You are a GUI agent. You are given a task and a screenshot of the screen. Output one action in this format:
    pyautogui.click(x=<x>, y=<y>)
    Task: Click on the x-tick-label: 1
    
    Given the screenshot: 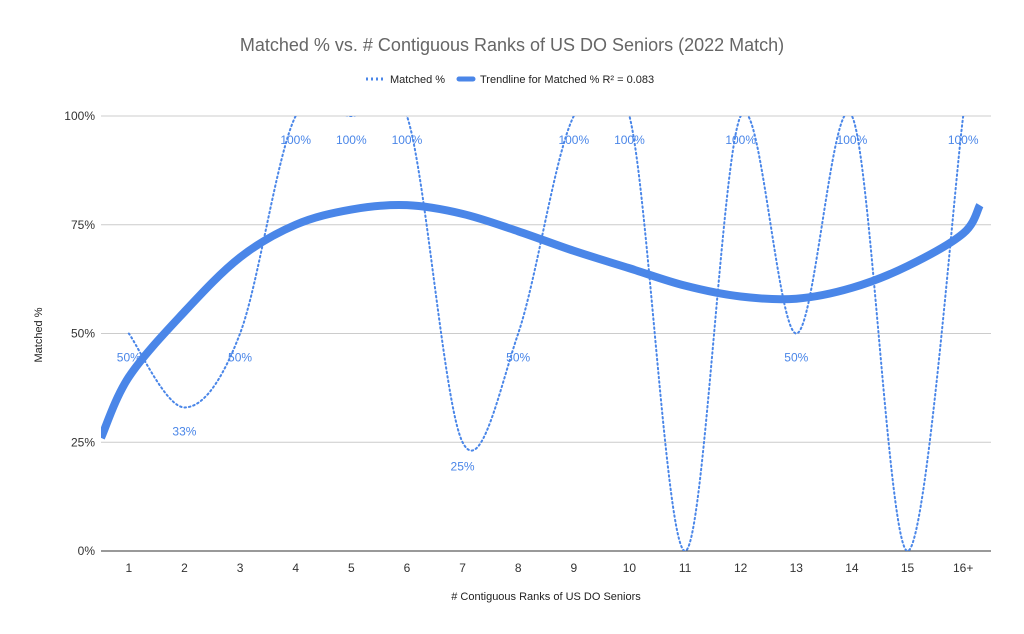 What is the action you would take?
    pyautogui.click(x=128, y=568)
    